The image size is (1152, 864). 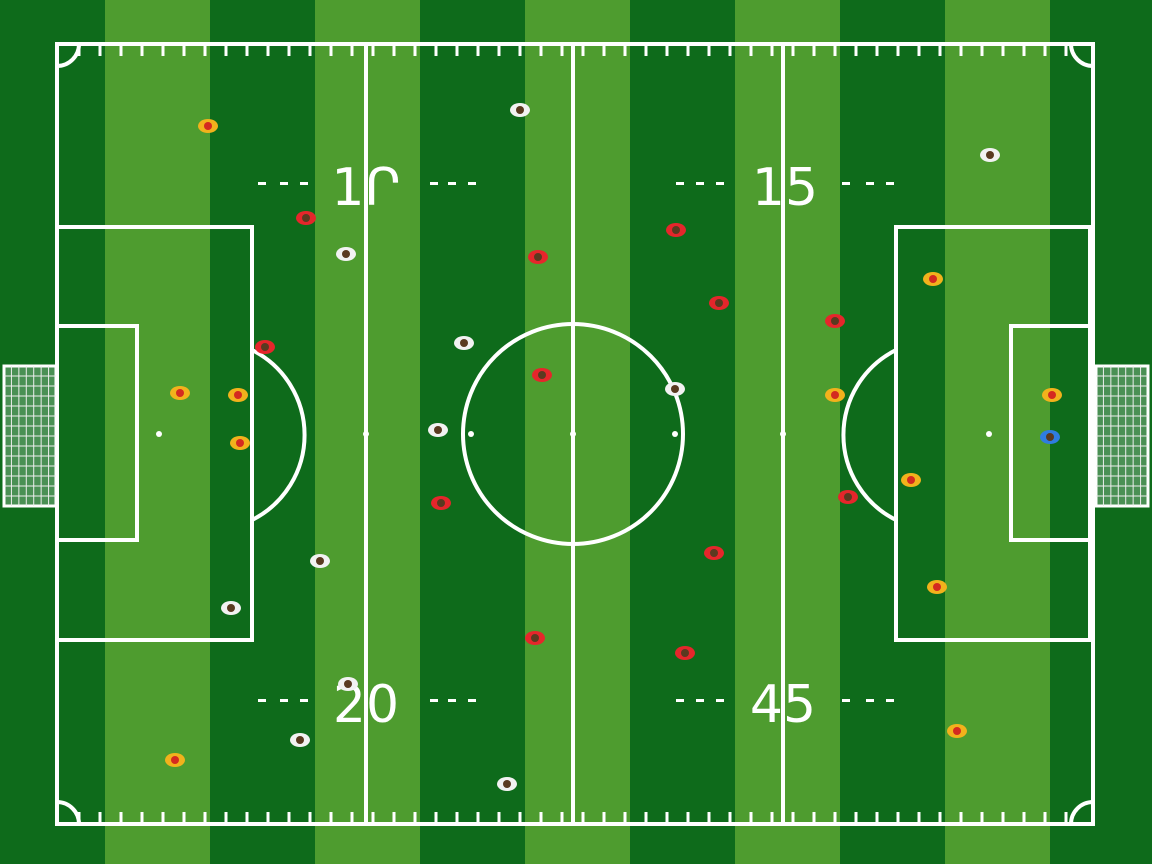 I want to click on left-penalty-arc, so click(x=279, y=435).